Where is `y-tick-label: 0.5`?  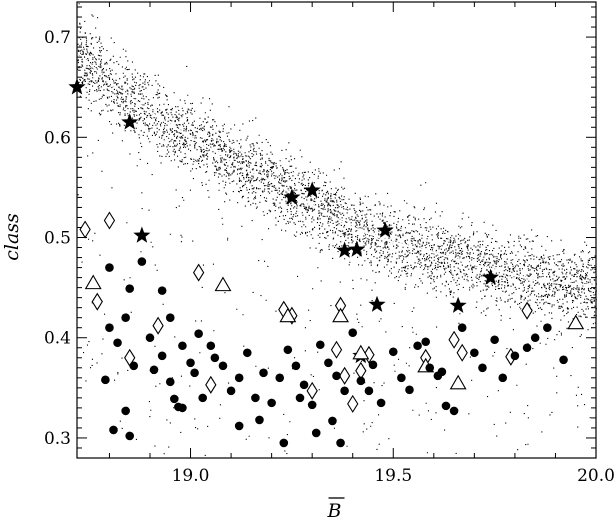
y-tick-label: 0.5 is located at coordinates (57, 239).